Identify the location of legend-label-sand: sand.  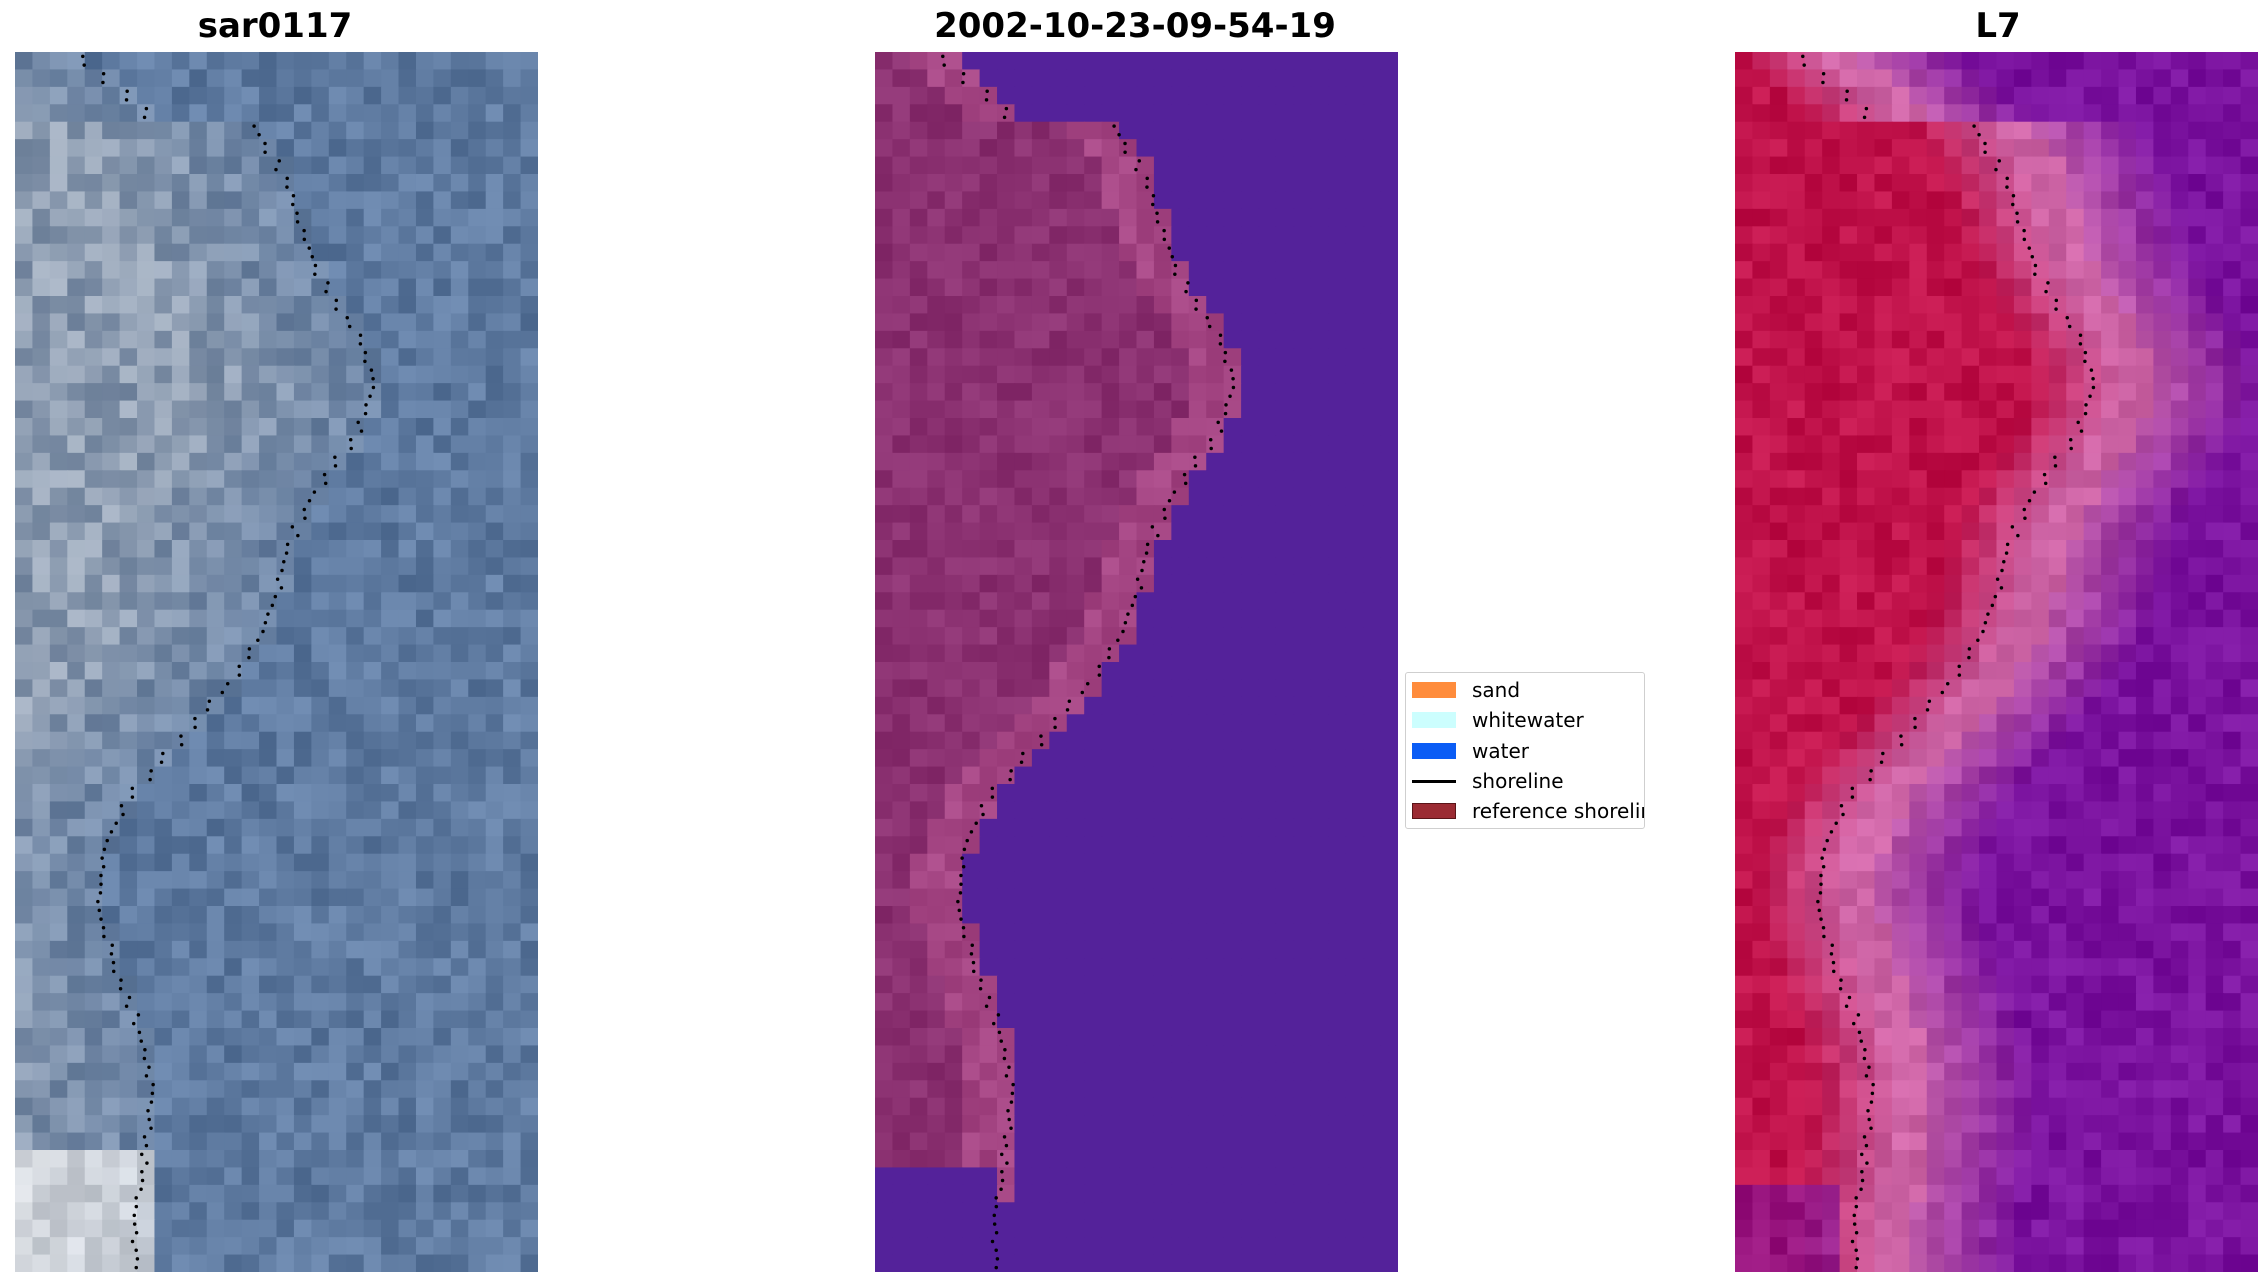
(1496, 690).